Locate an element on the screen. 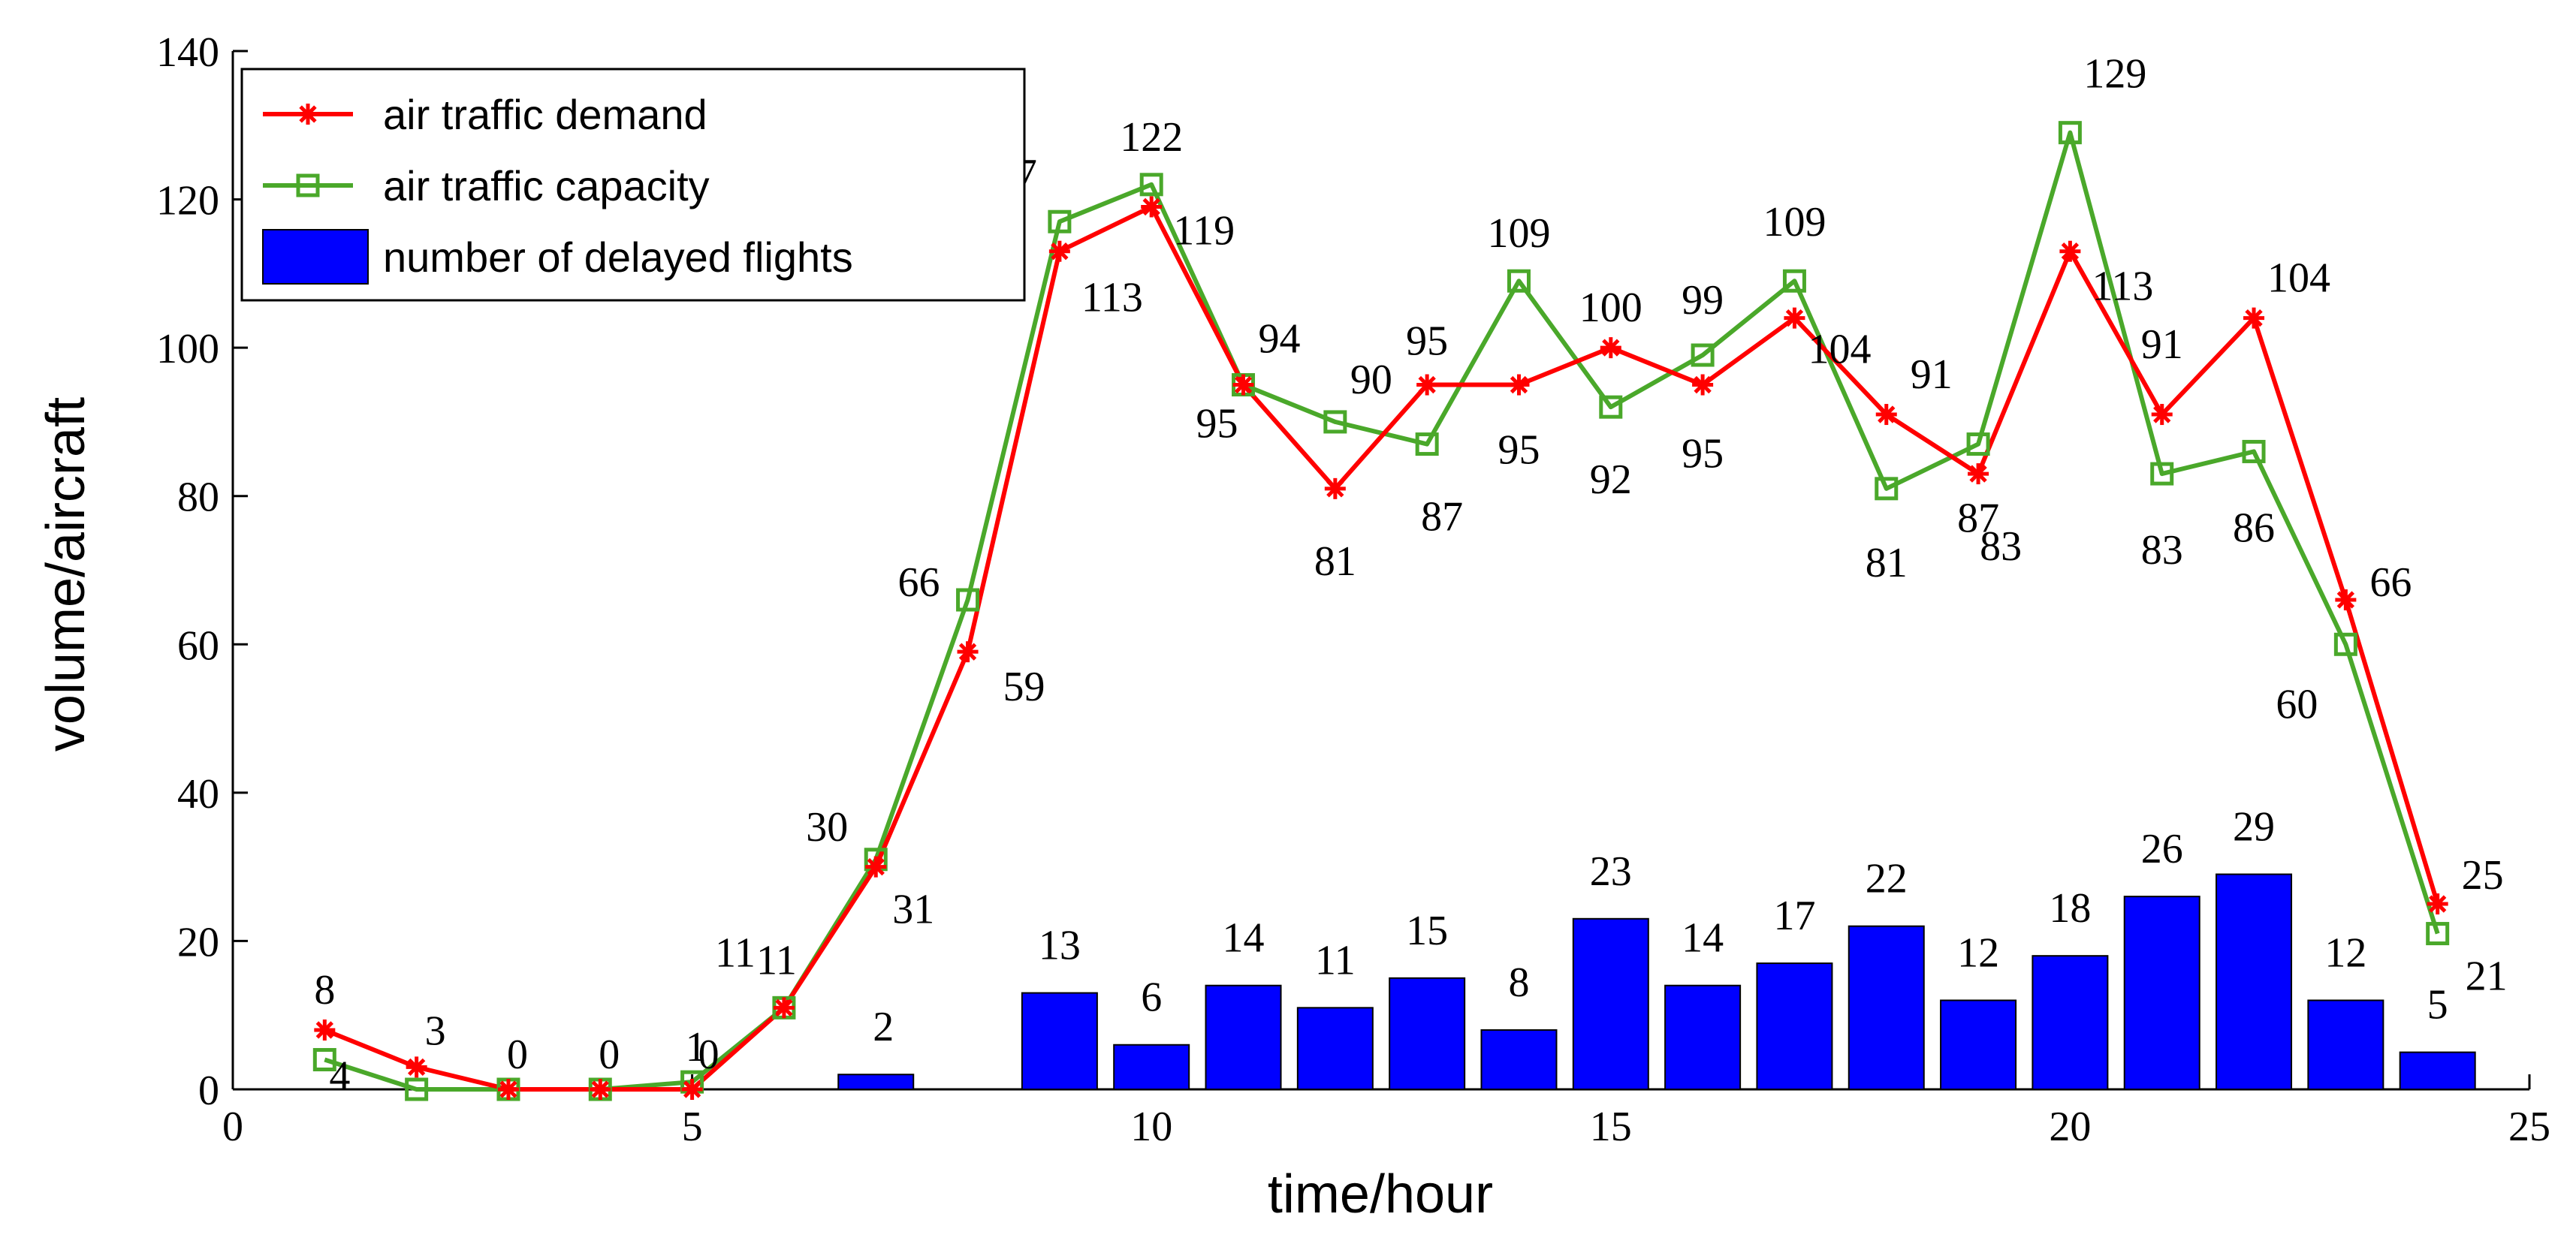  y-axis-title: volume/aircraft is located at coordinates (66, 574).